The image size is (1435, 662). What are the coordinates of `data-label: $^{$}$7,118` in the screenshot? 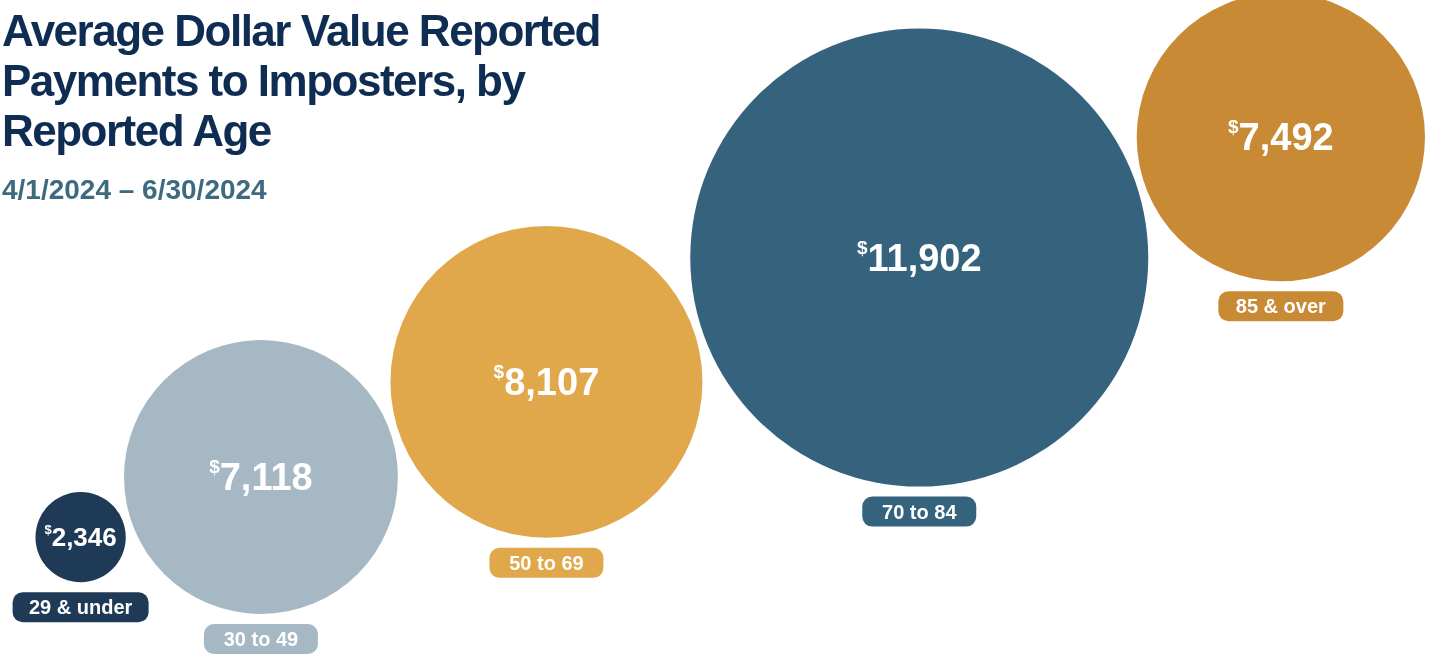 It's located at (261, 477).